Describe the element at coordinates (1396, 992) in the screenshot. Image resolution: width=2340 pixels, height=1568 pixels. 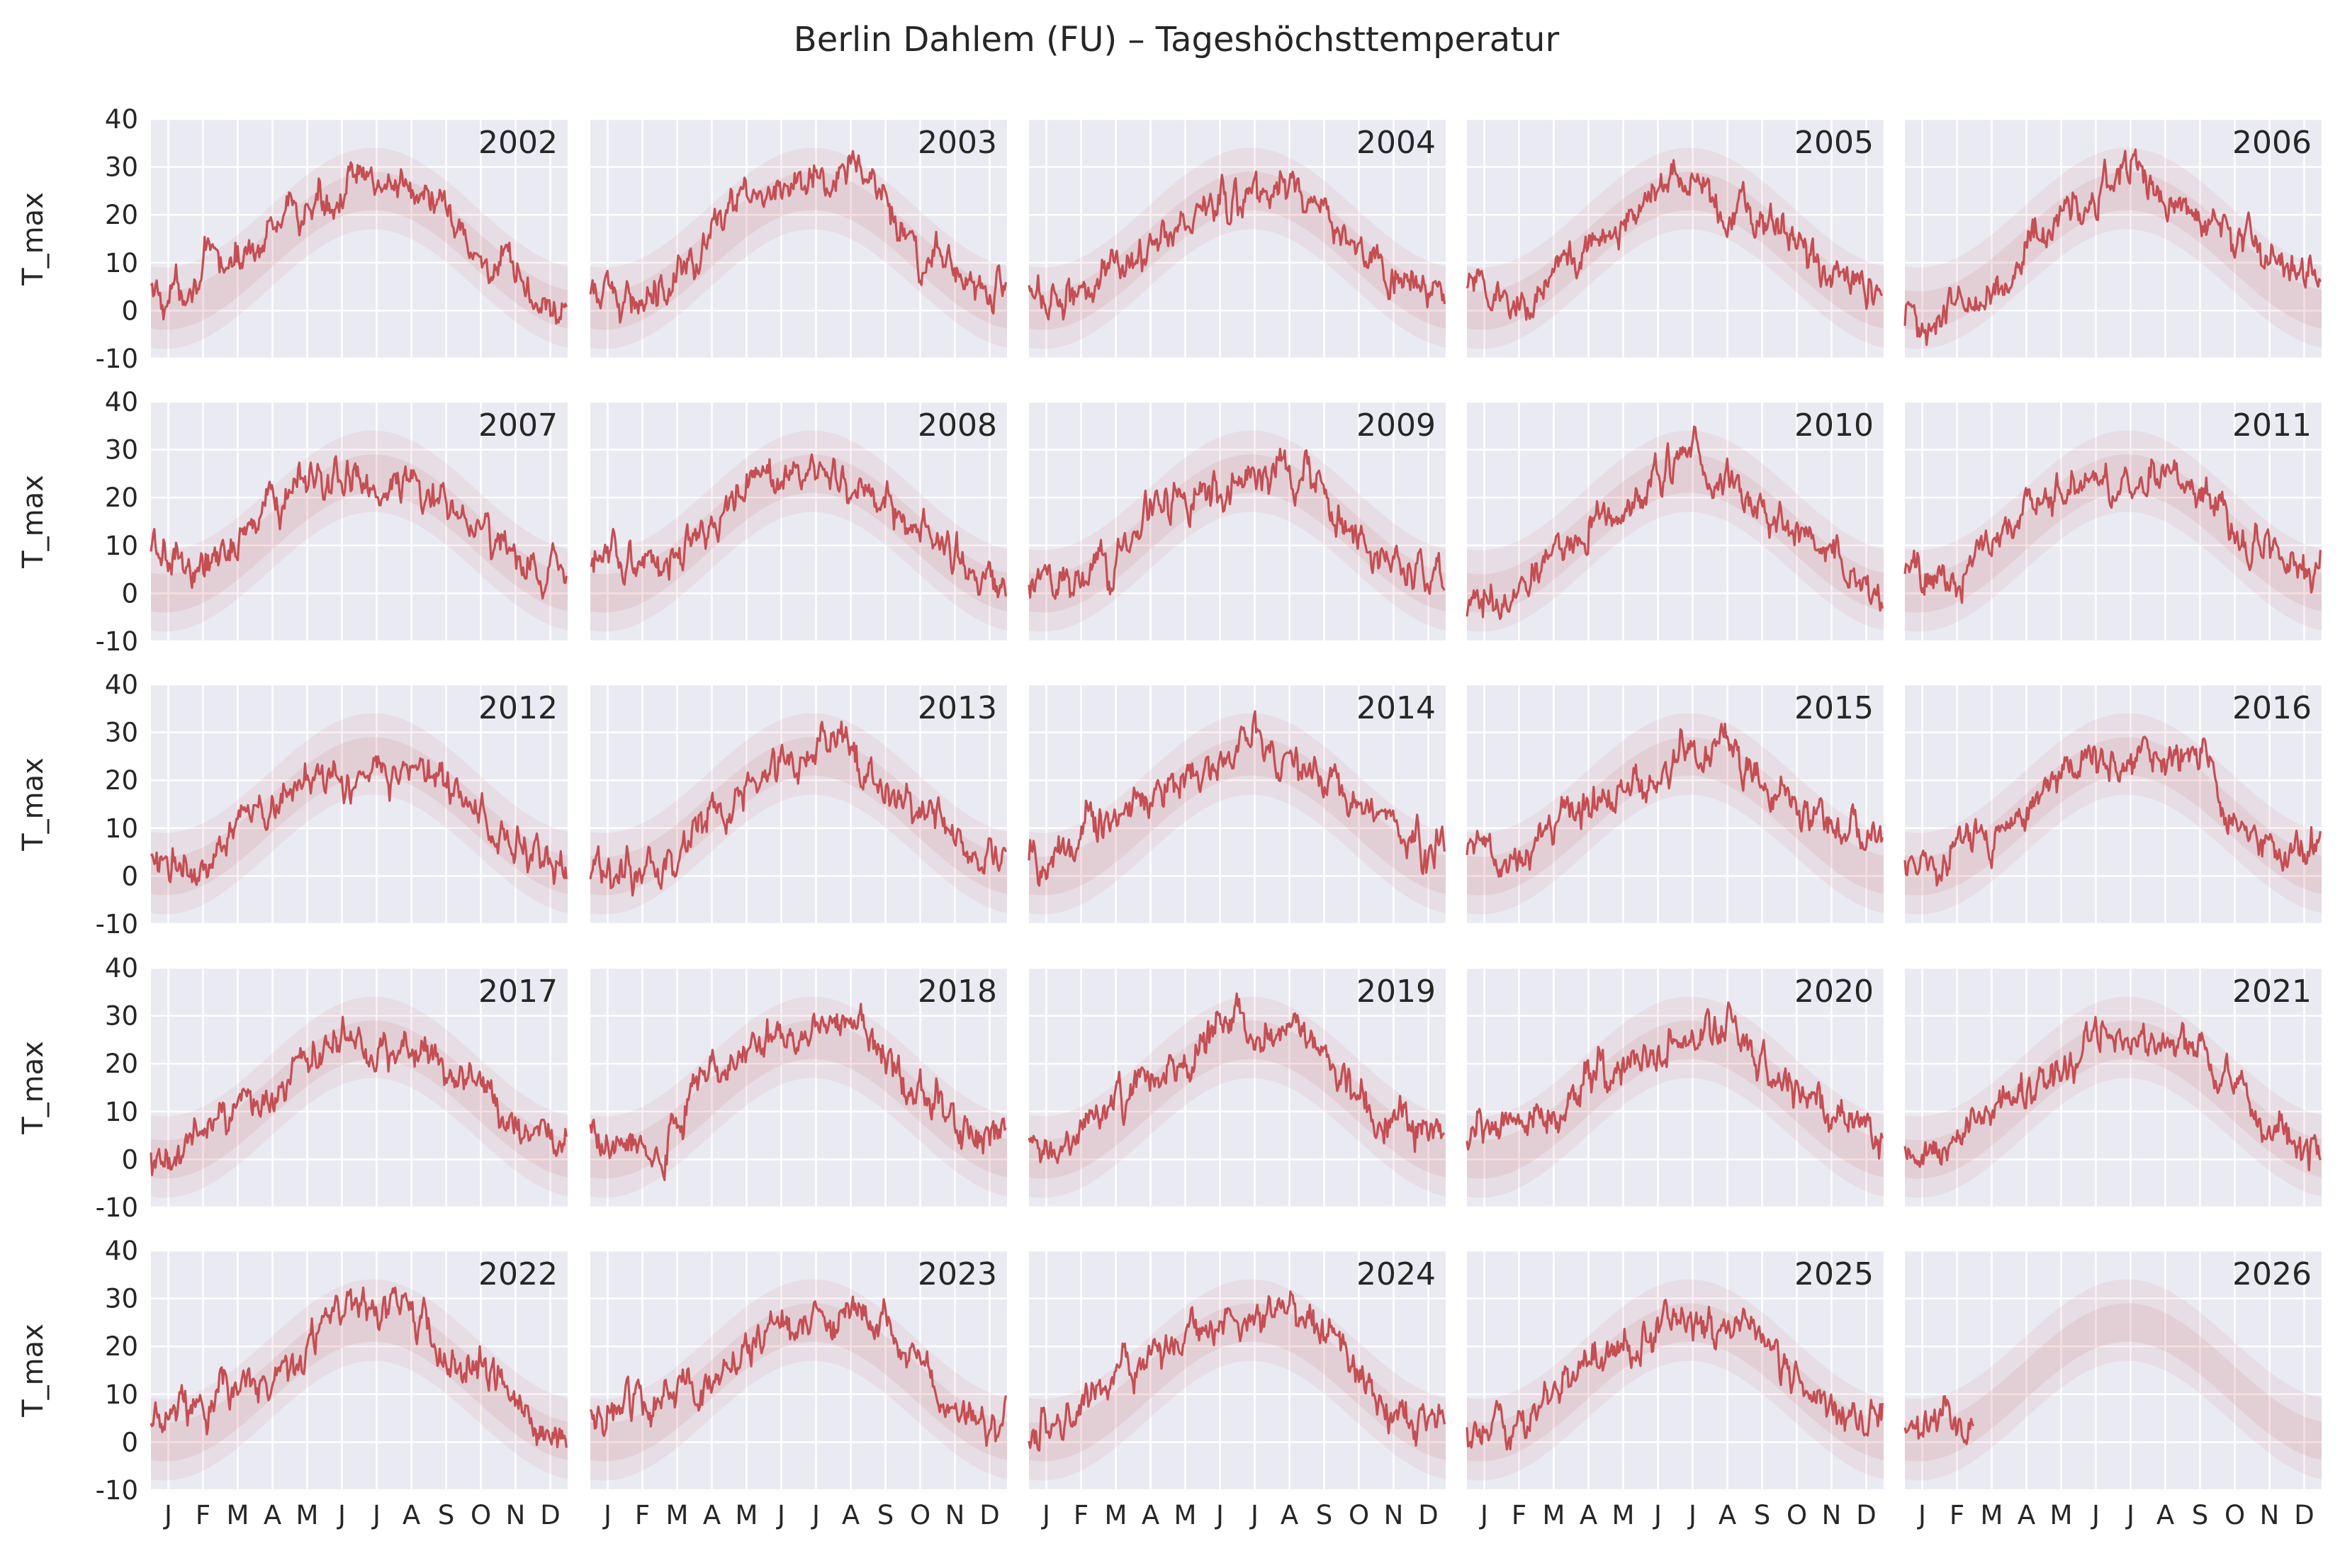
I see `year-label: 2019` at that location.